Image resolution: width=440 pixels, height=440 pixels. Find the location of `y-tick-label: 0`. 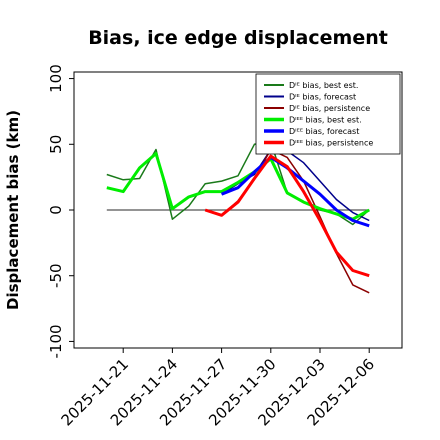

y-tick-label: 0 is located at coordinates (56, 210).